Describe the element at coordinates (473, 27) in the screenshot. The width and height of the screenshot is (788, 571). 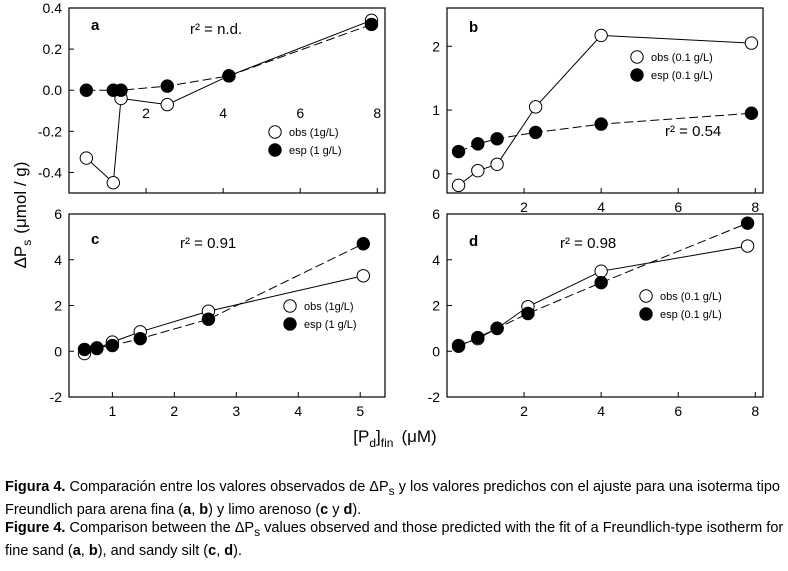
I see `panel-label: b` at that location.